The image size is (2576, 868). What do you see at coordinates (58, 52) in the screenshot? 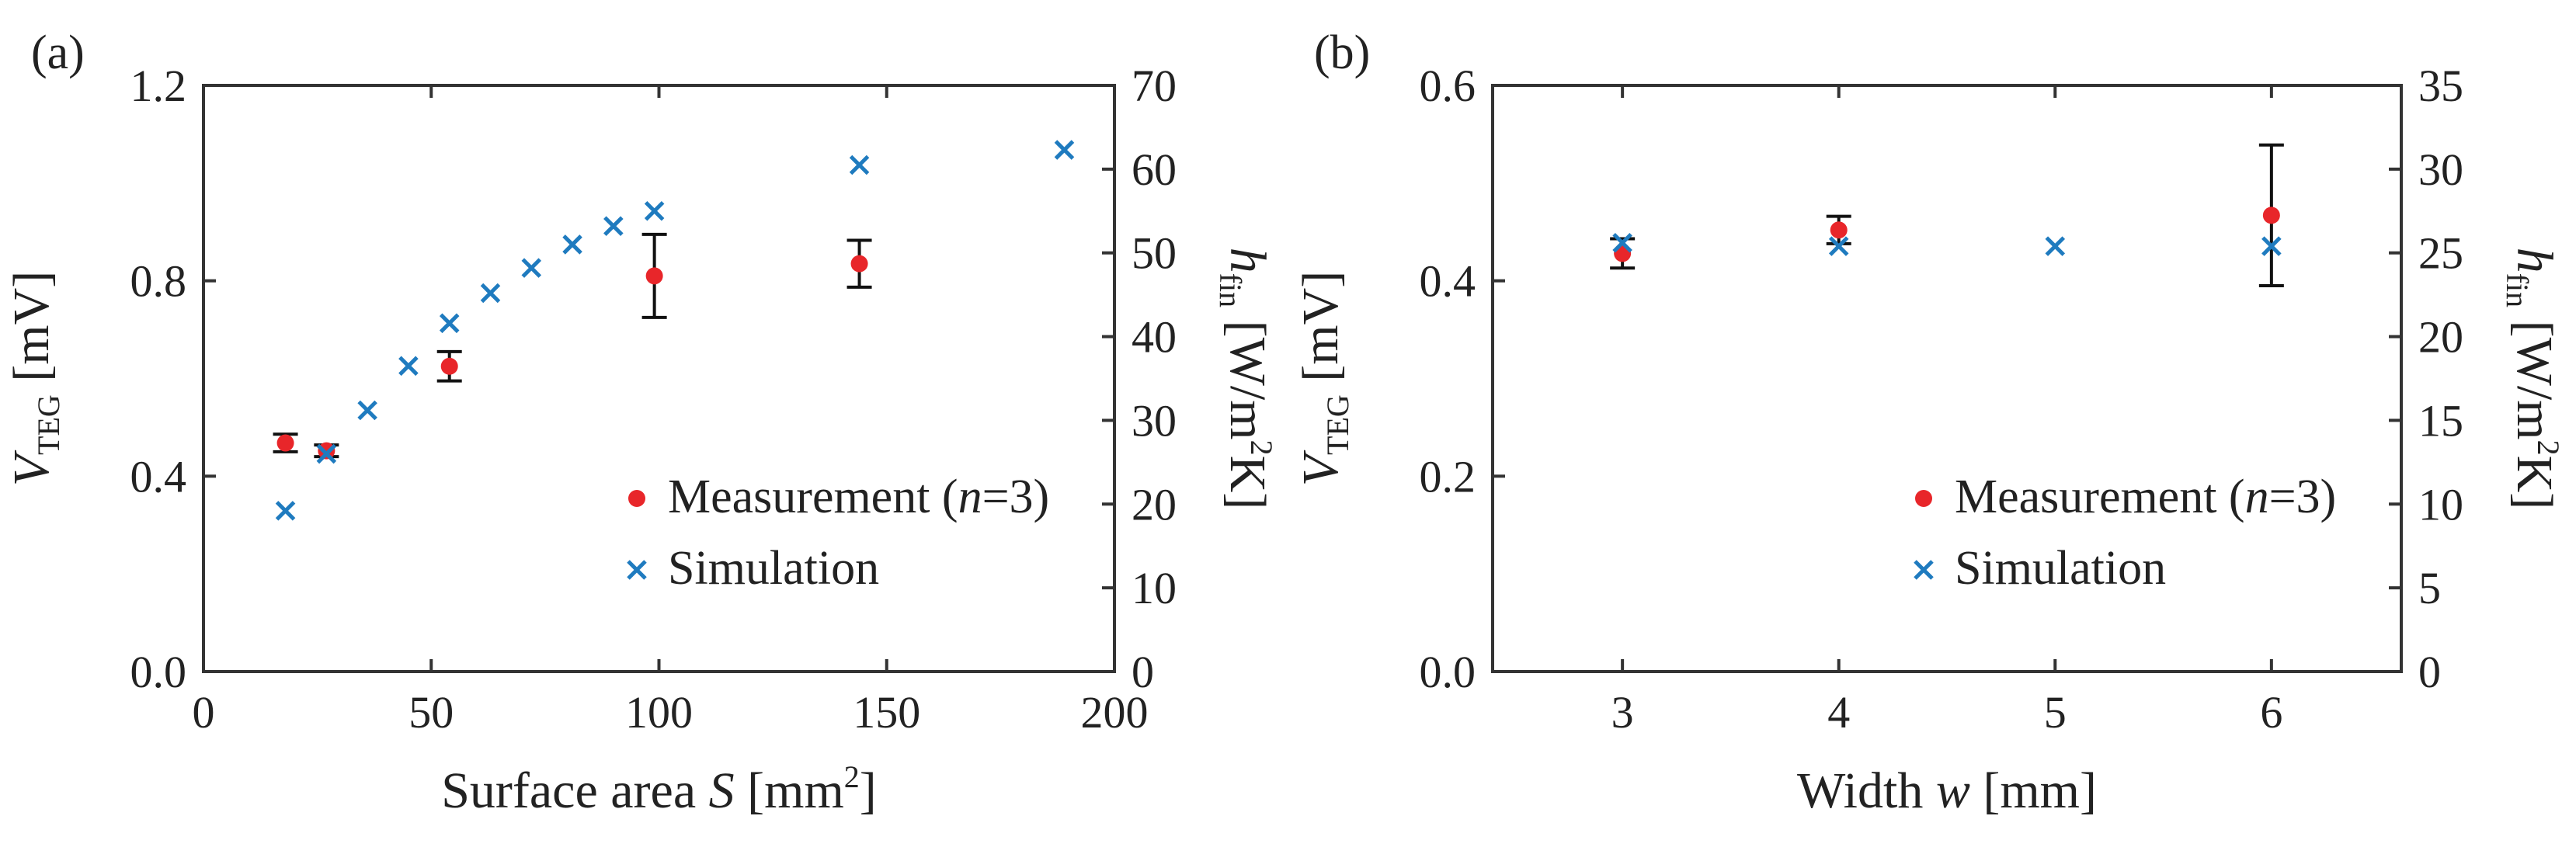
I see `panel-label: (a)` at bounding box center [58, 52].